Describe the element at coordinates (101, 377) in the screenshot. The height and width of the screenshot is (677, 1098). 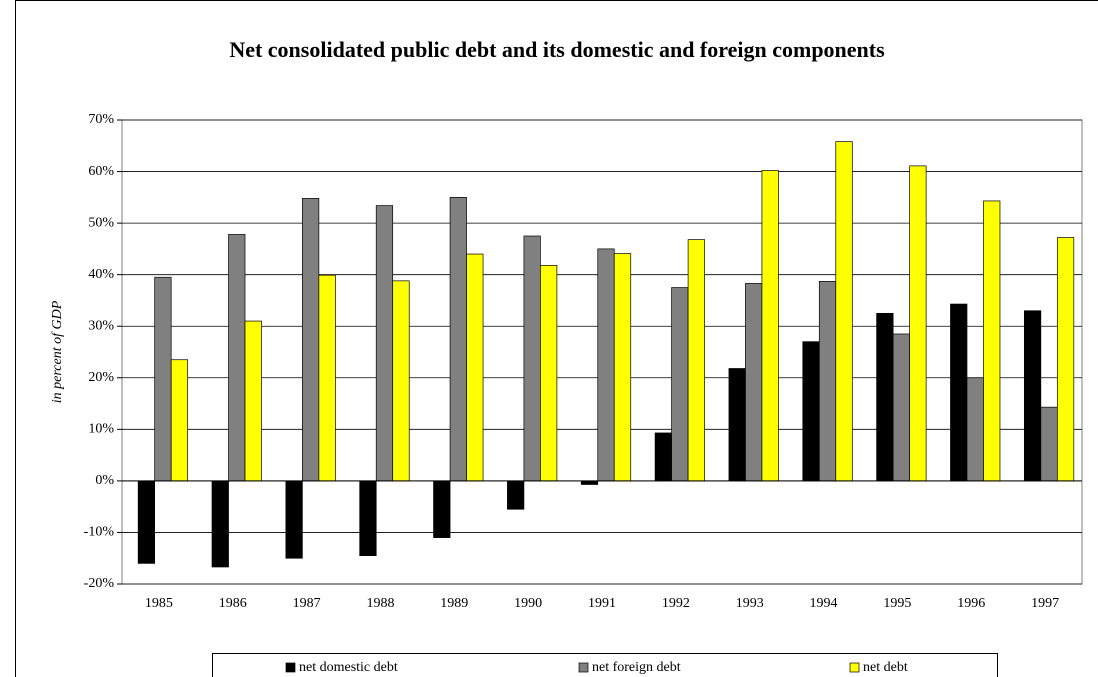
I see `y-tick-label: 20%` at that location.